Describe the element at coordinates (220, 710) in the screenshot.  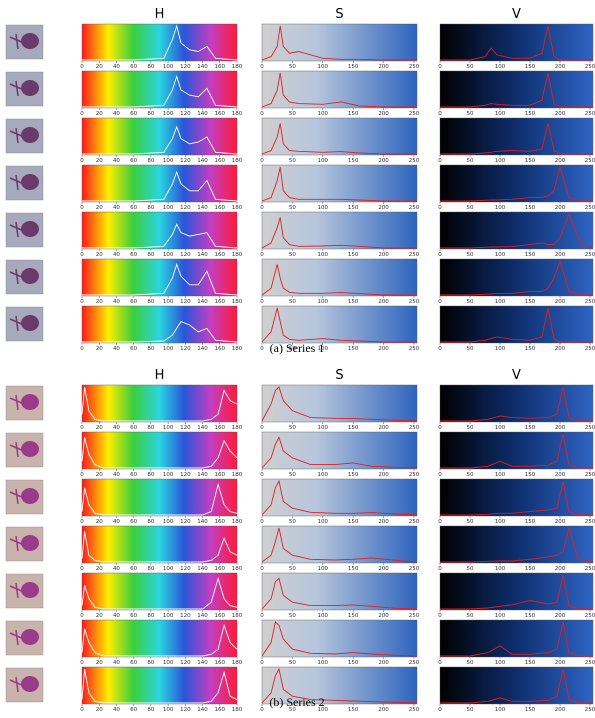
I see `x-tick-label: 160` at that location.